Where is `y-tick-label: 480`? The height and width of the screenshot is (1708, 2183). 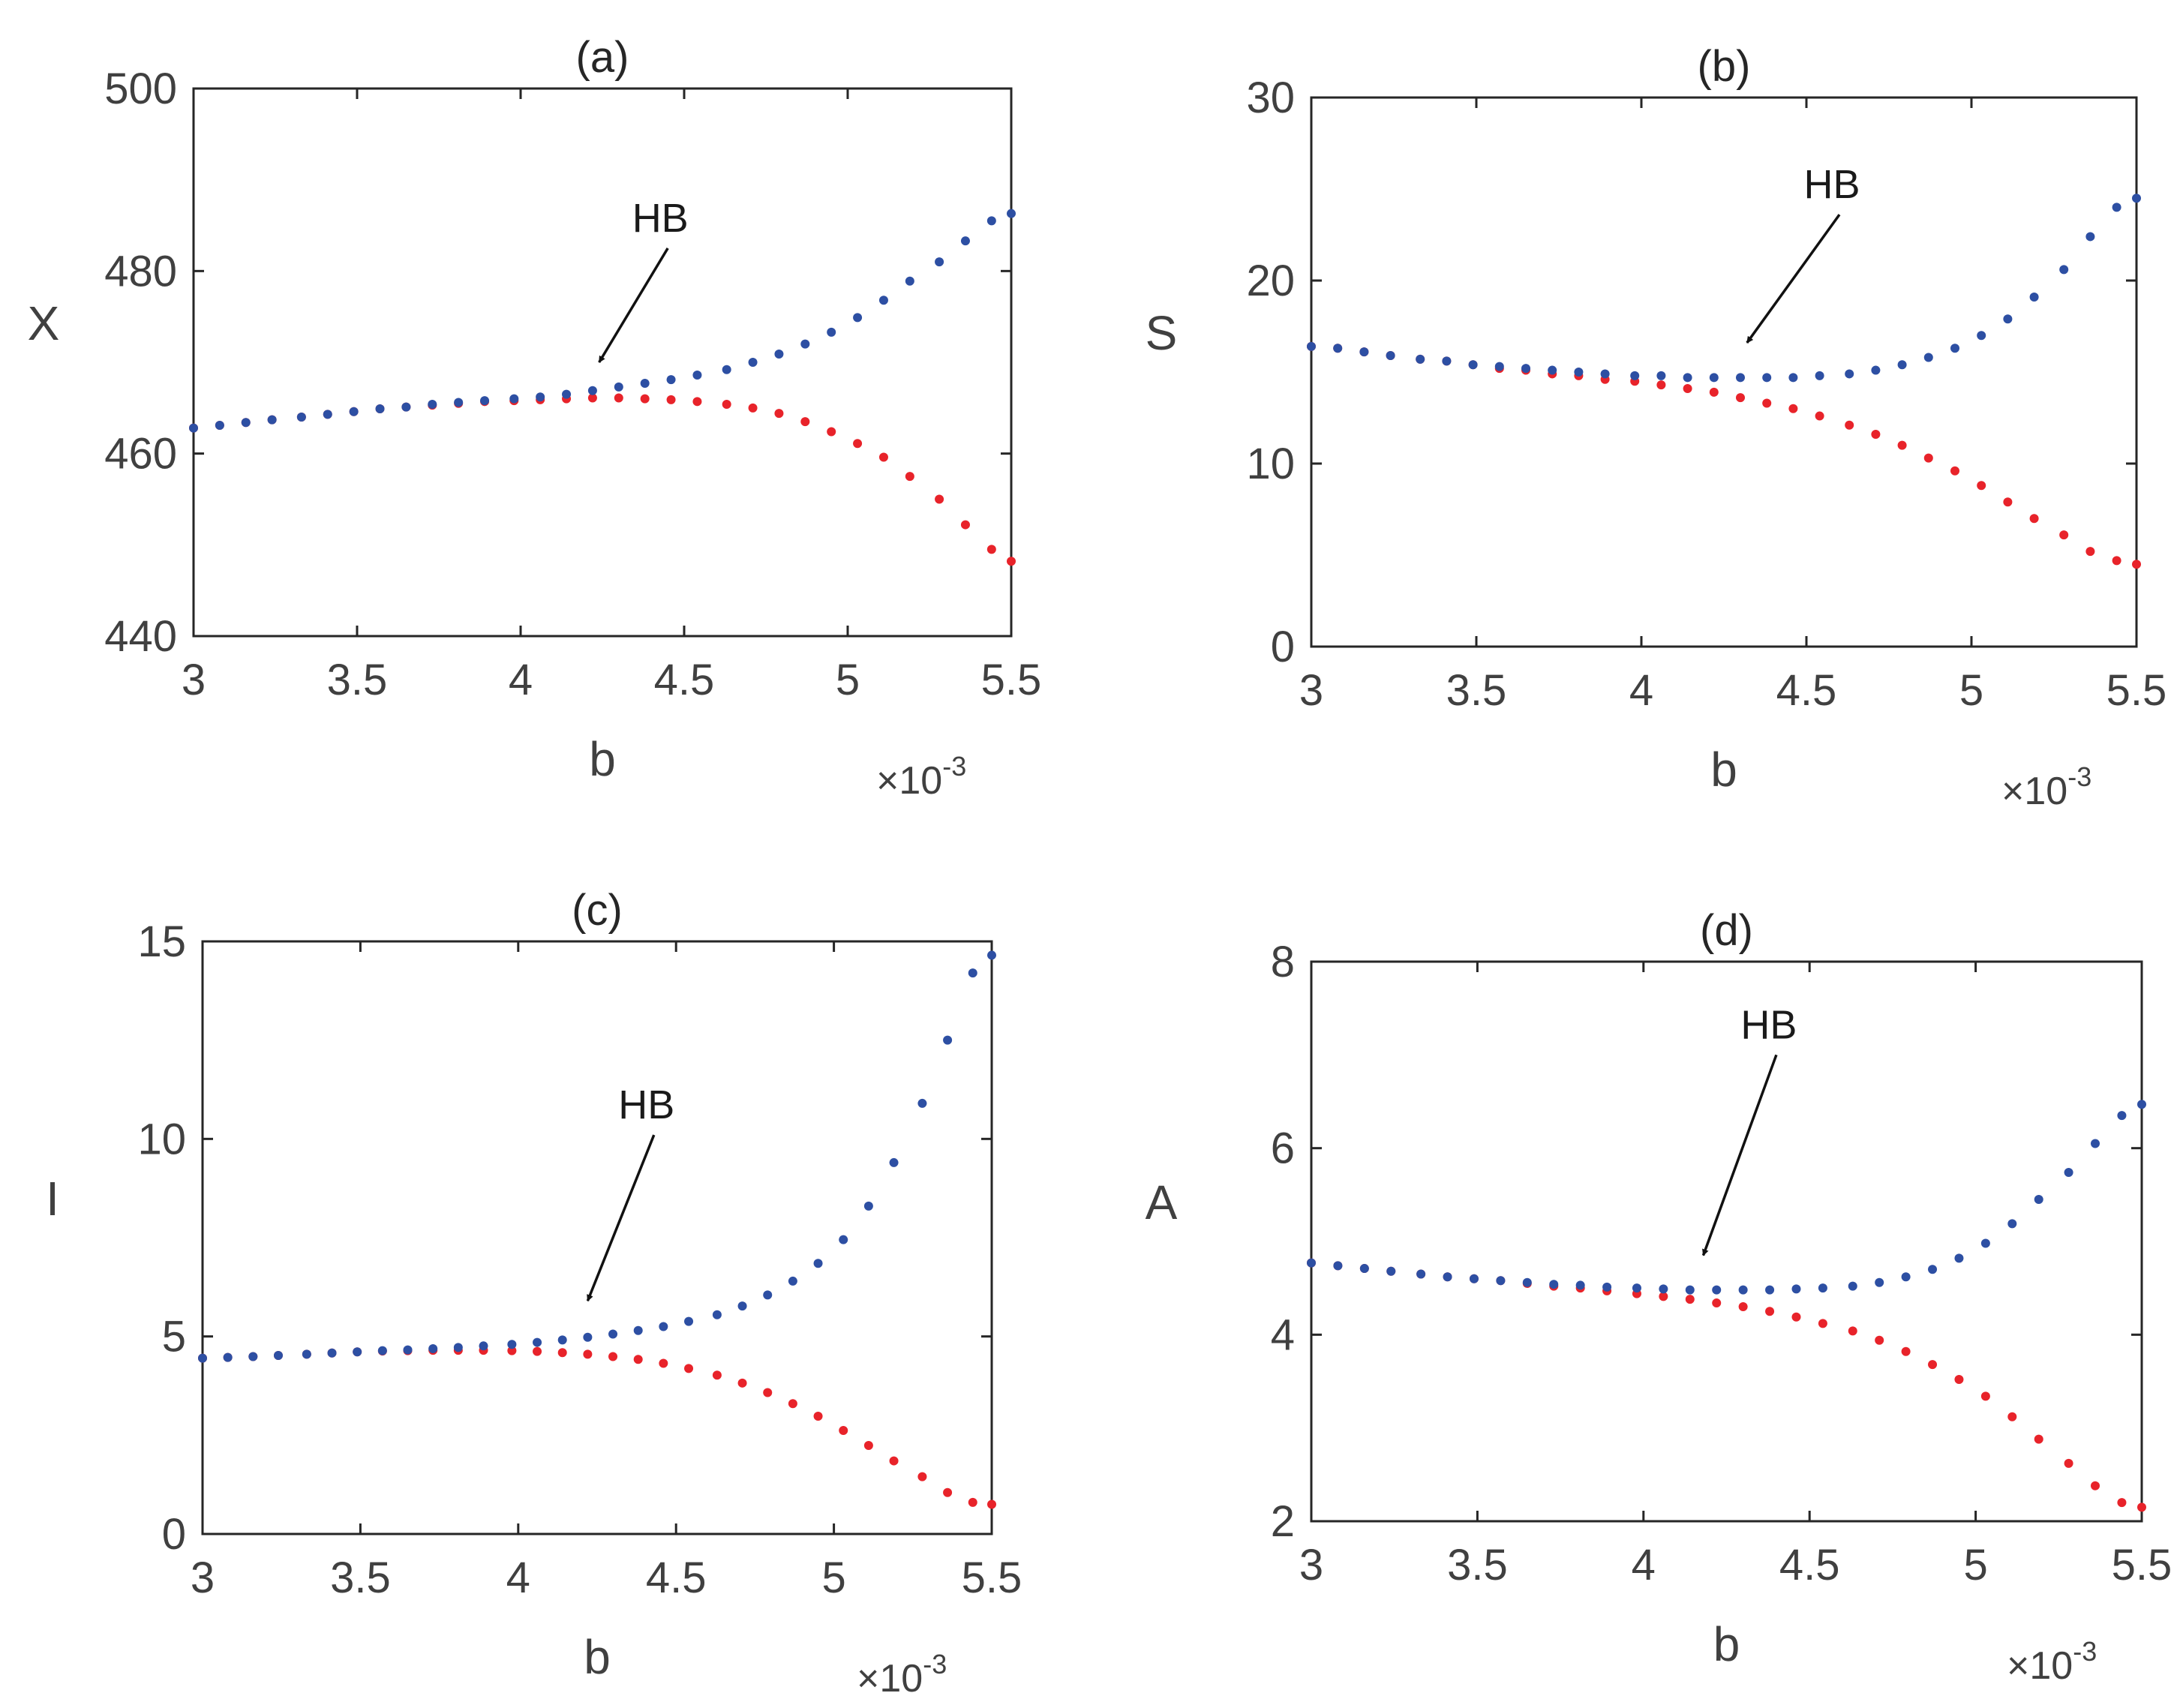
y-tick-label: 480 is located at coordinates (140, 271).